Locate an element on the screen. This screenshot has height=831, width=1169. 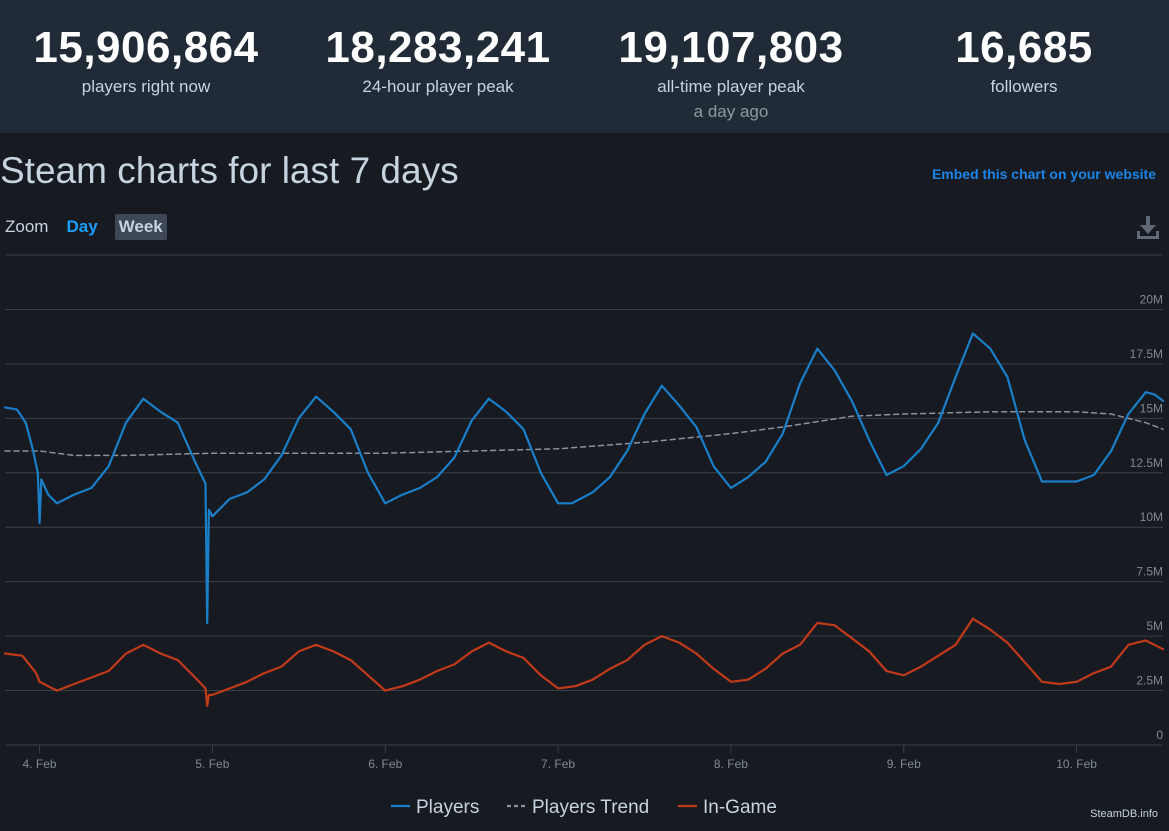
players-trend-line is located at coordinates (584, 434).